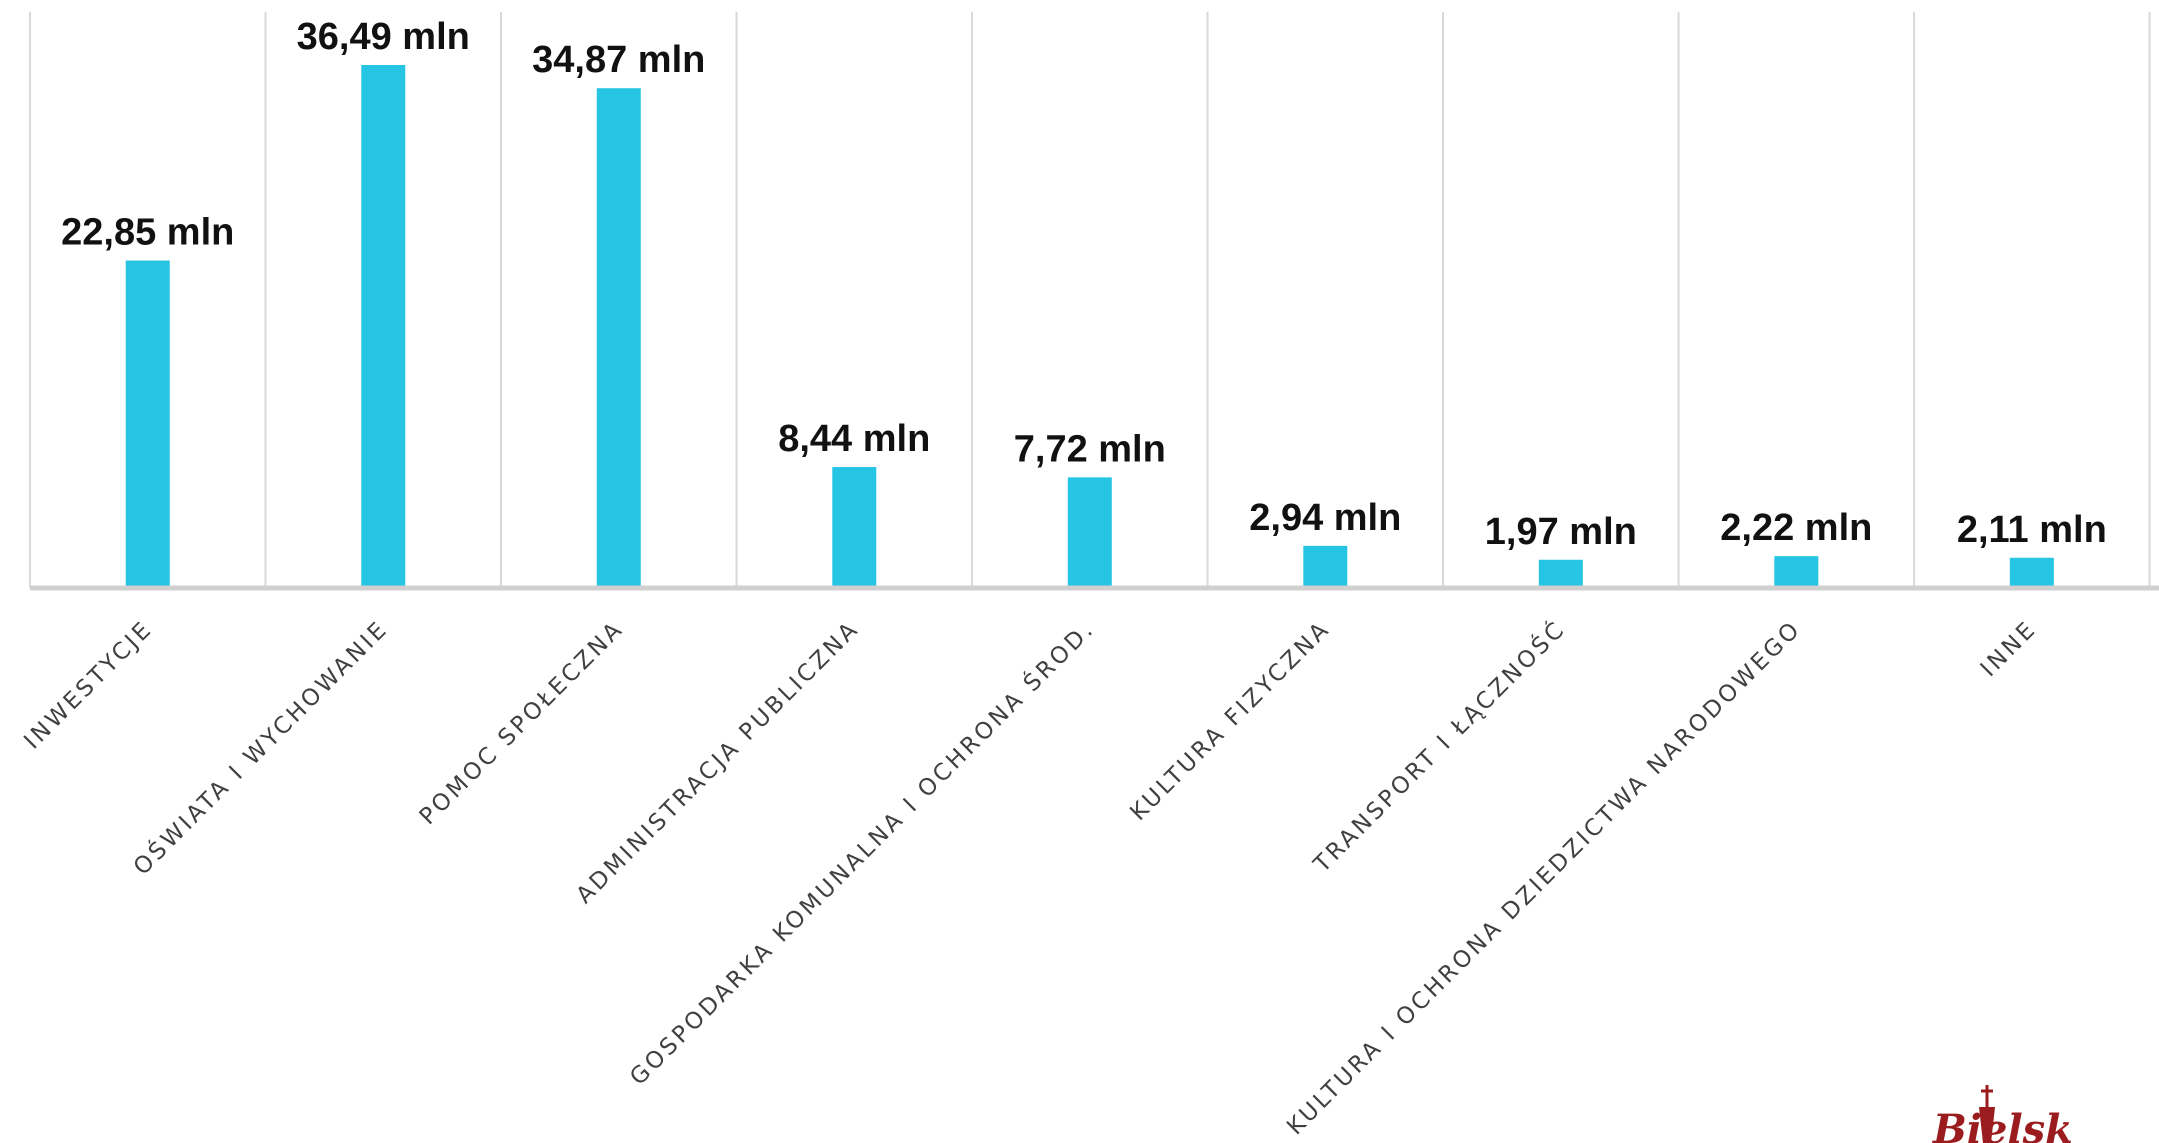 The width and height of the screenshot is (2159, 1143). What do you see at coordinates (854, 439) in the screenshot?
I see `data-label: 8,44 mln` at bounding box center [854, 439].